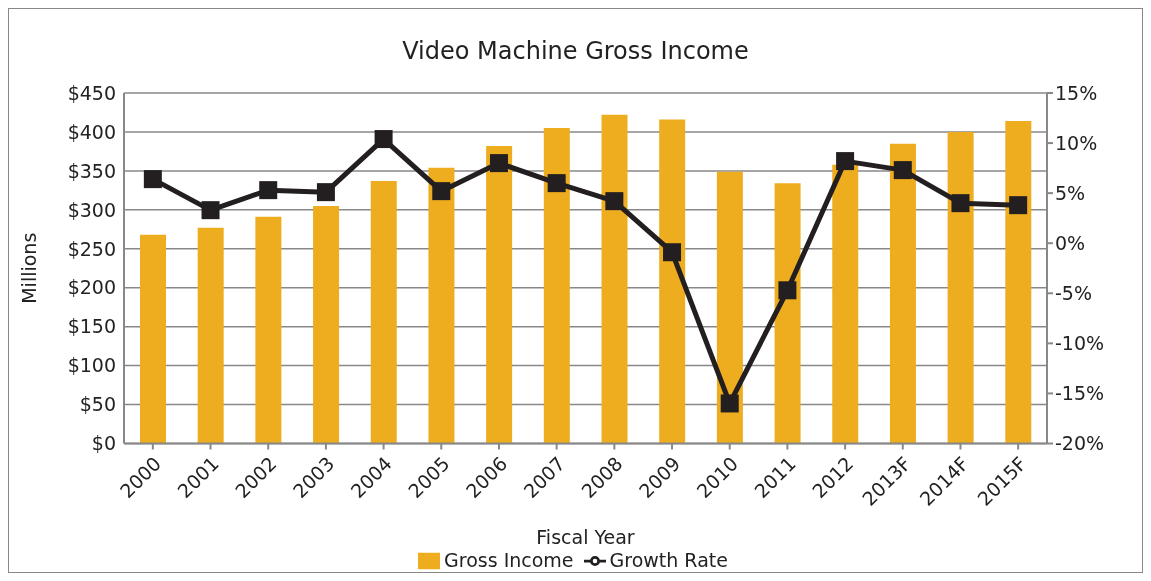 This screenshot has height=581, width=1151. Describe the element at coordinates (1080, 393) in the screenshot. I see `y2-tick-label: -15%` at that location.